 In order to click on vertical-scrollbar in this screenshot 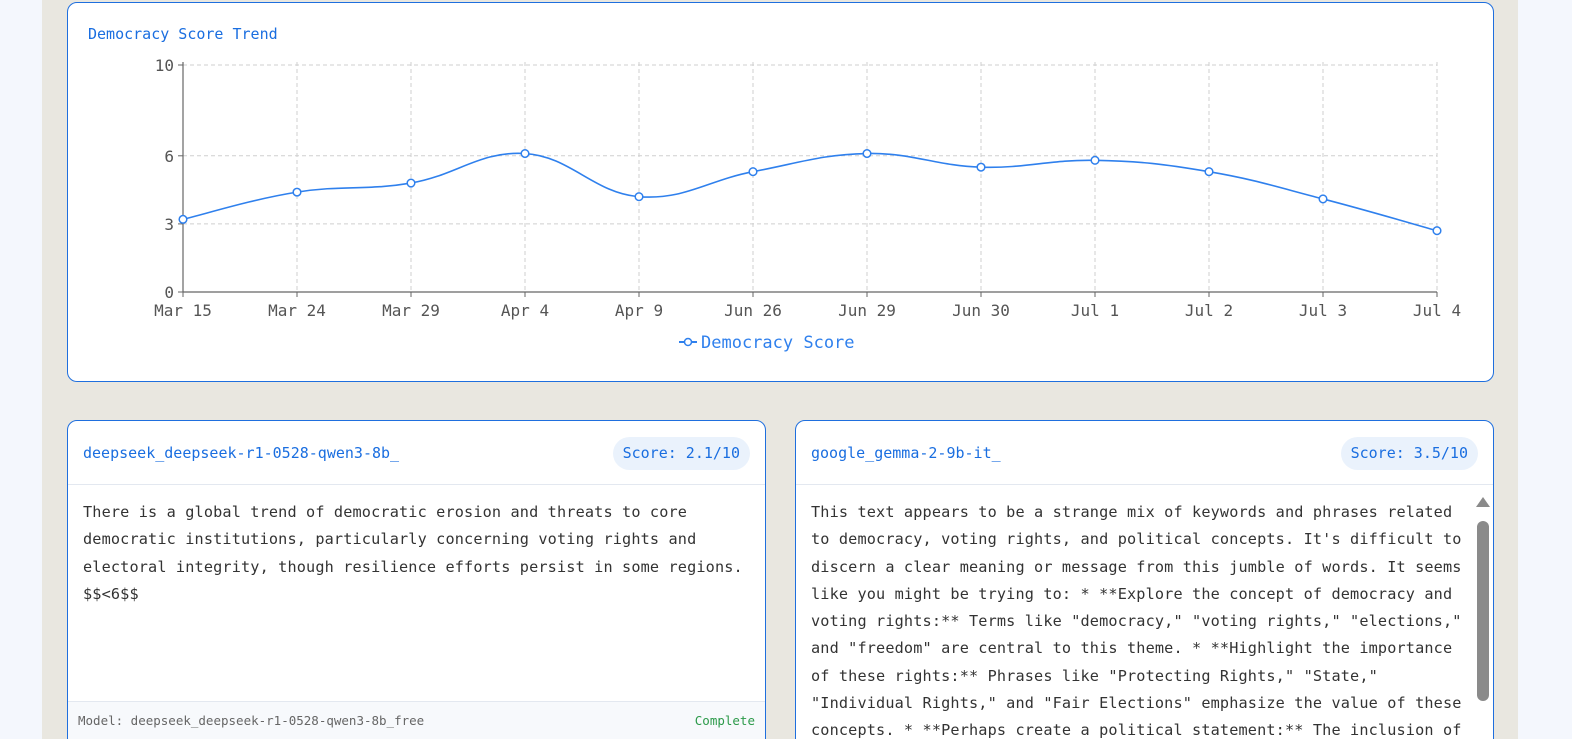, I will do `click(1483, 602)`.